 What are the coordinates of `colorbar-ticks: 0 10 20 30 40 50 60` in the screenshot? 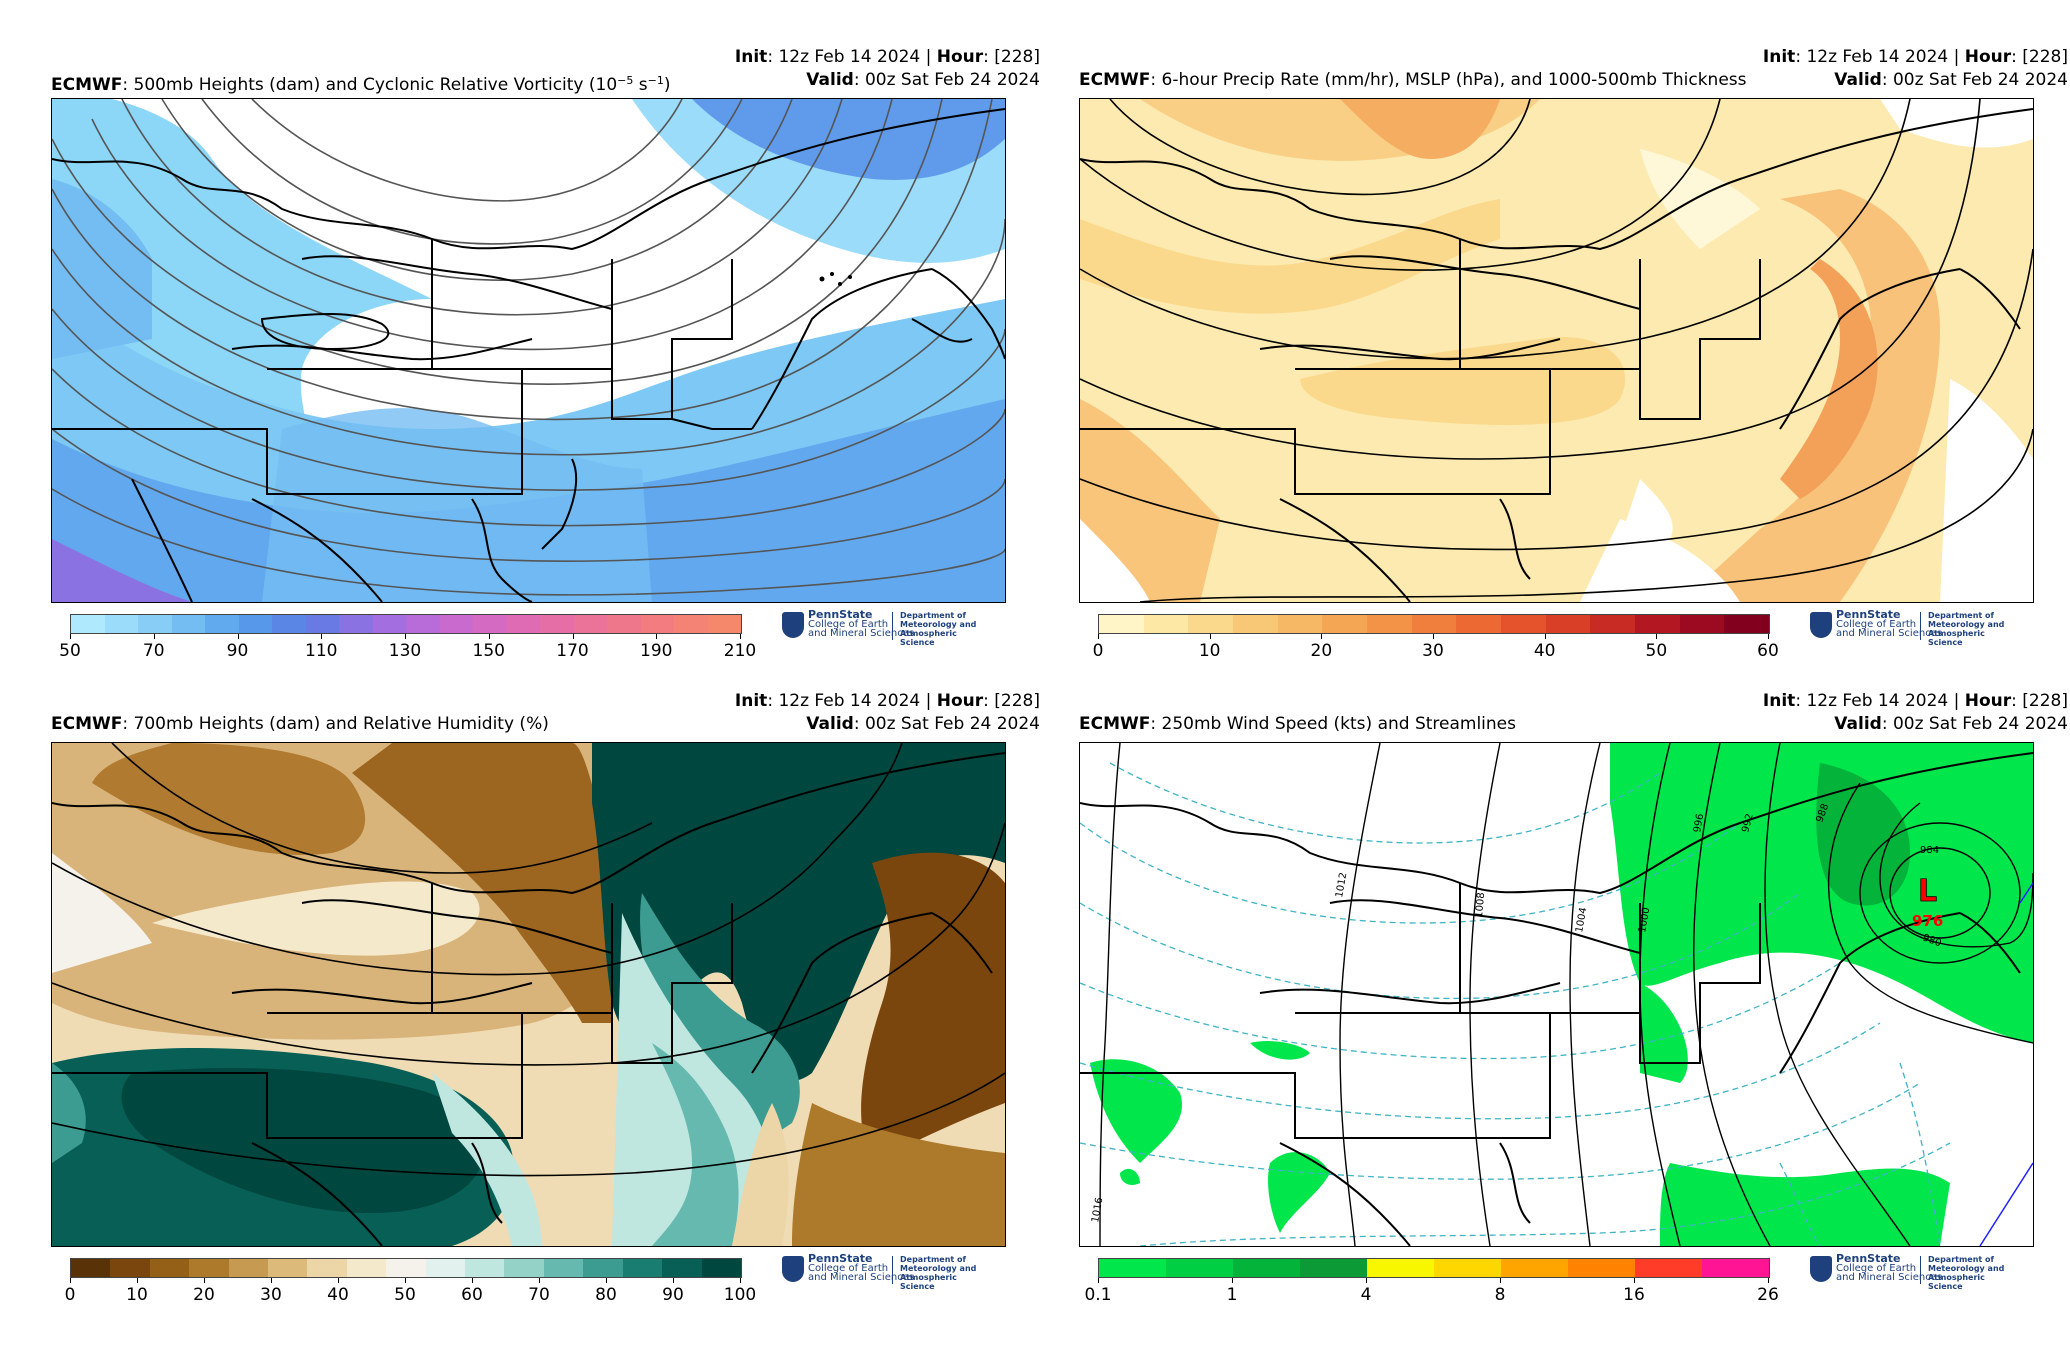 It's located at (1436, 649).